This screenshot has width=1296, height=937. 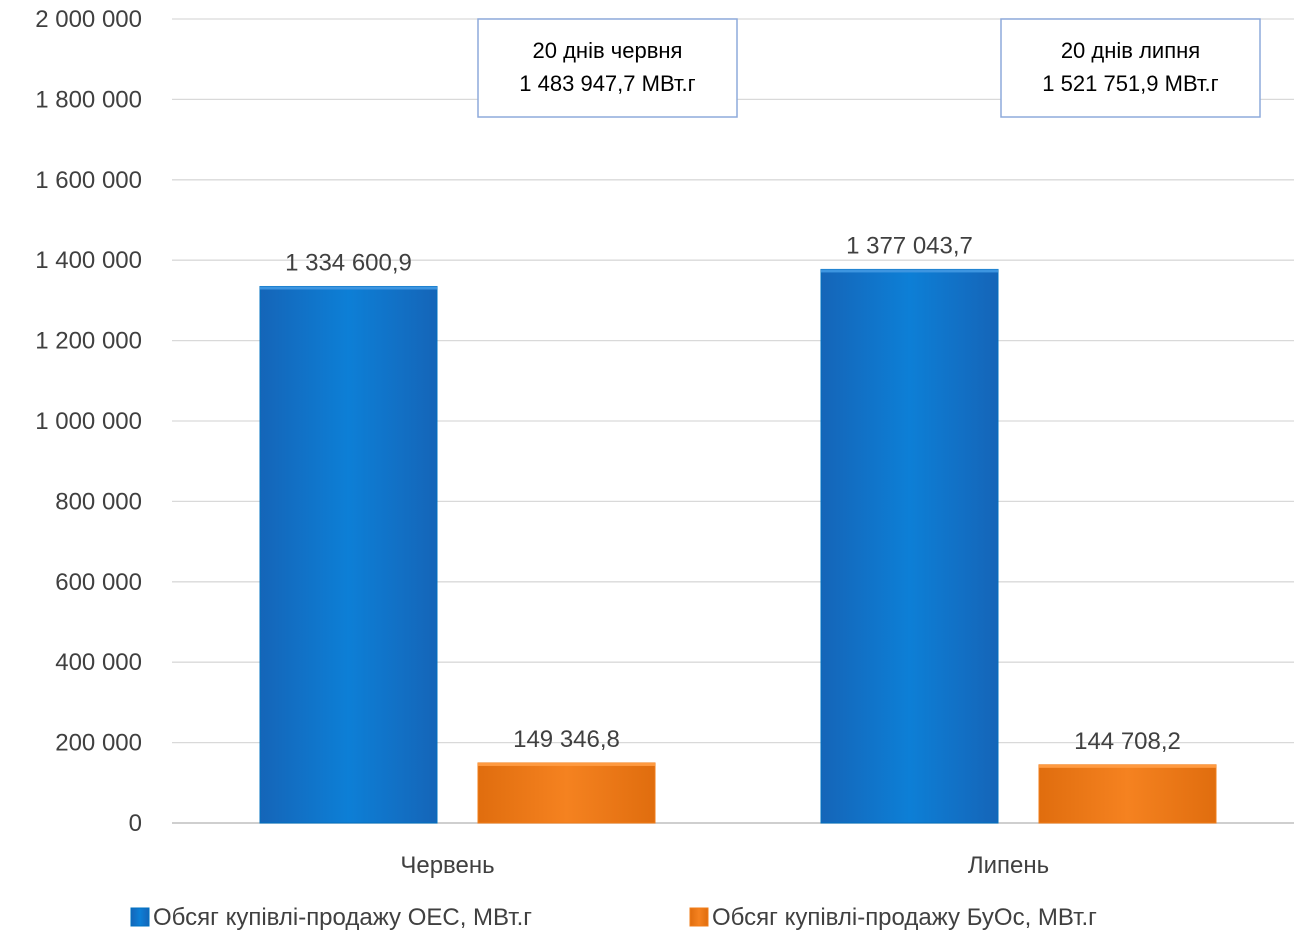 What do you see at coordinates (909, 245) in the screenshot?
I see `data-label: 1 377 043,7` at bounding box center [909, 245].